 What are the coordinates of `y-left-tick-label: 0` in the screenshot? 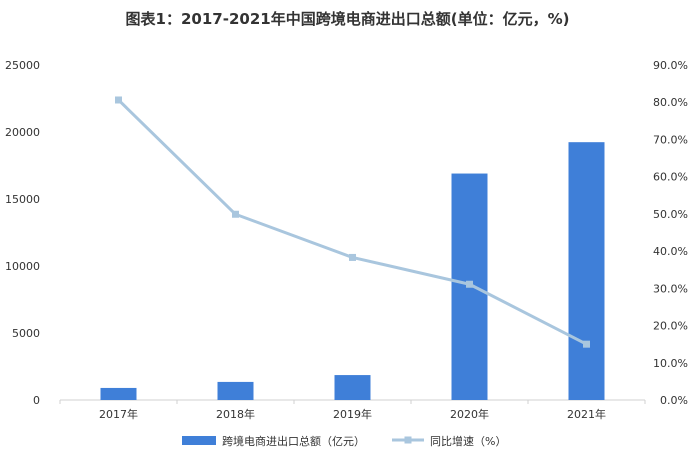 It's located at (36, 400).